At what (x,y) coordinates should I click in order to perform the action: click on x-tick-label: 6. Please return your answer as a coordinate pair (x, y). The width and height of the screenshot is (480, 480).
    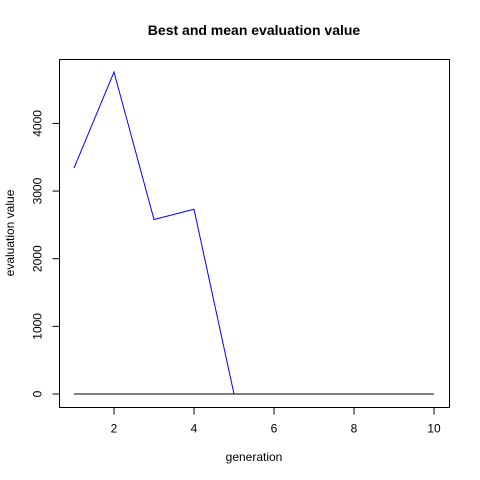
    Looking at the image, I should click on (274, 429).